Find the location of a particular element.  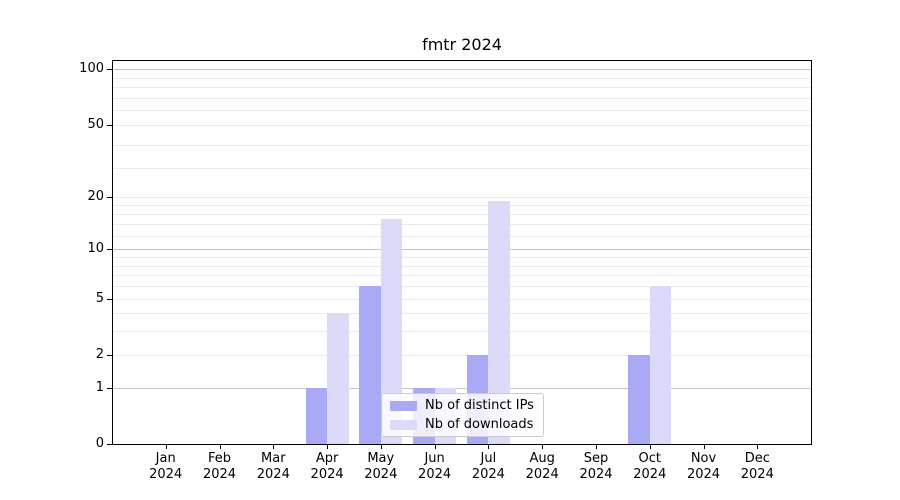

x-axis-tick-label: Nov 2024 is located at coordinates (704, 467).